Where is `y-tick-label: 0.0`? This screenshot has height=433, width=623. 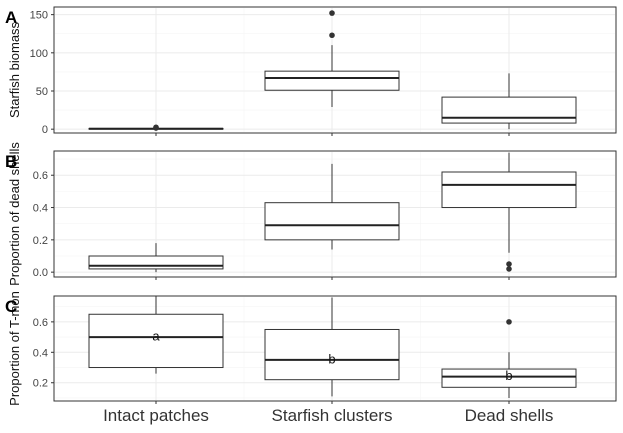
y-tick-label: 0.0 is located at coordinates (40, 273).